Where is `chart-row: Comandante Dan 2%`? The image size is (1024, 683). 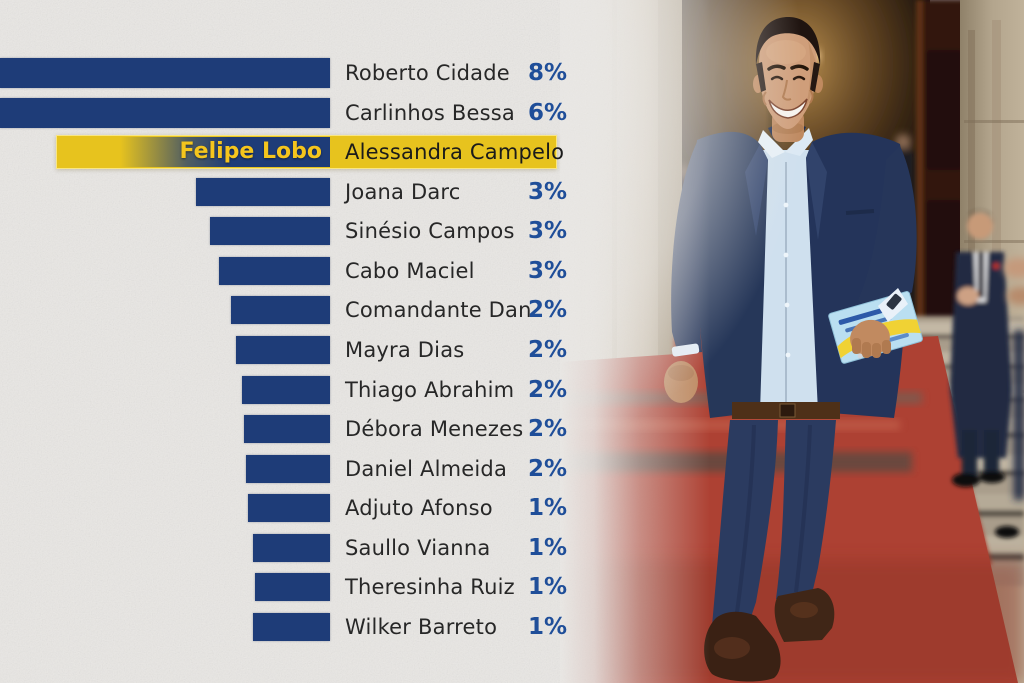
chart-row: Comandante Dan 2% is located at coordinates (310, 310).